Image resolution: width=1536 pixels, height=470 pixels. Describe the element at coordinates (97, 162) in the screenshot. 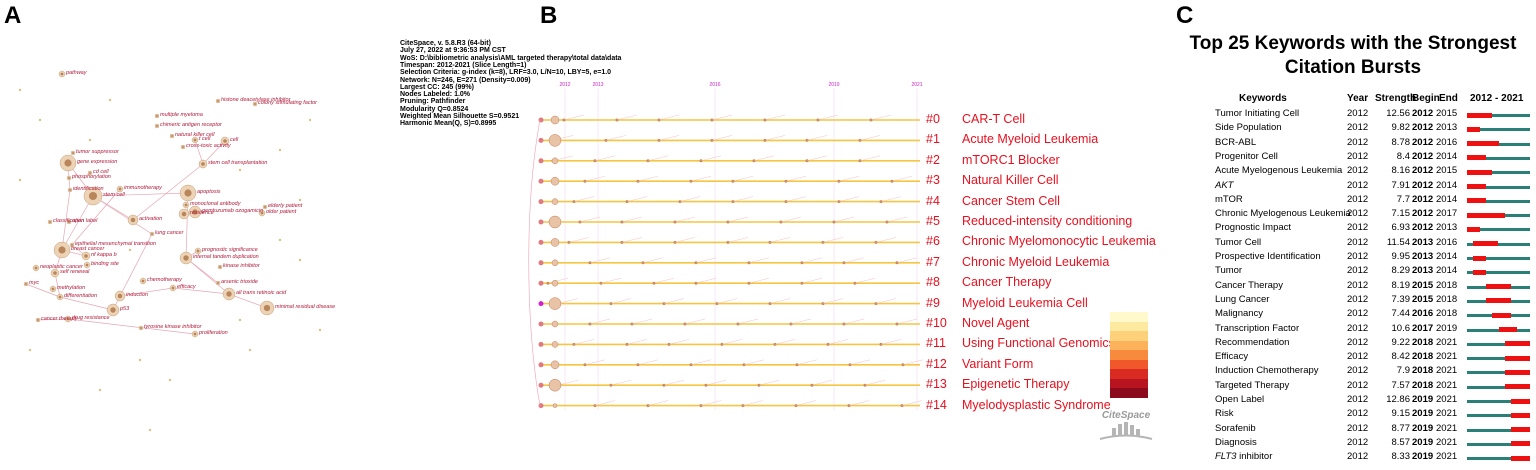

I see `network-keyword-label: gene expression` at that location.